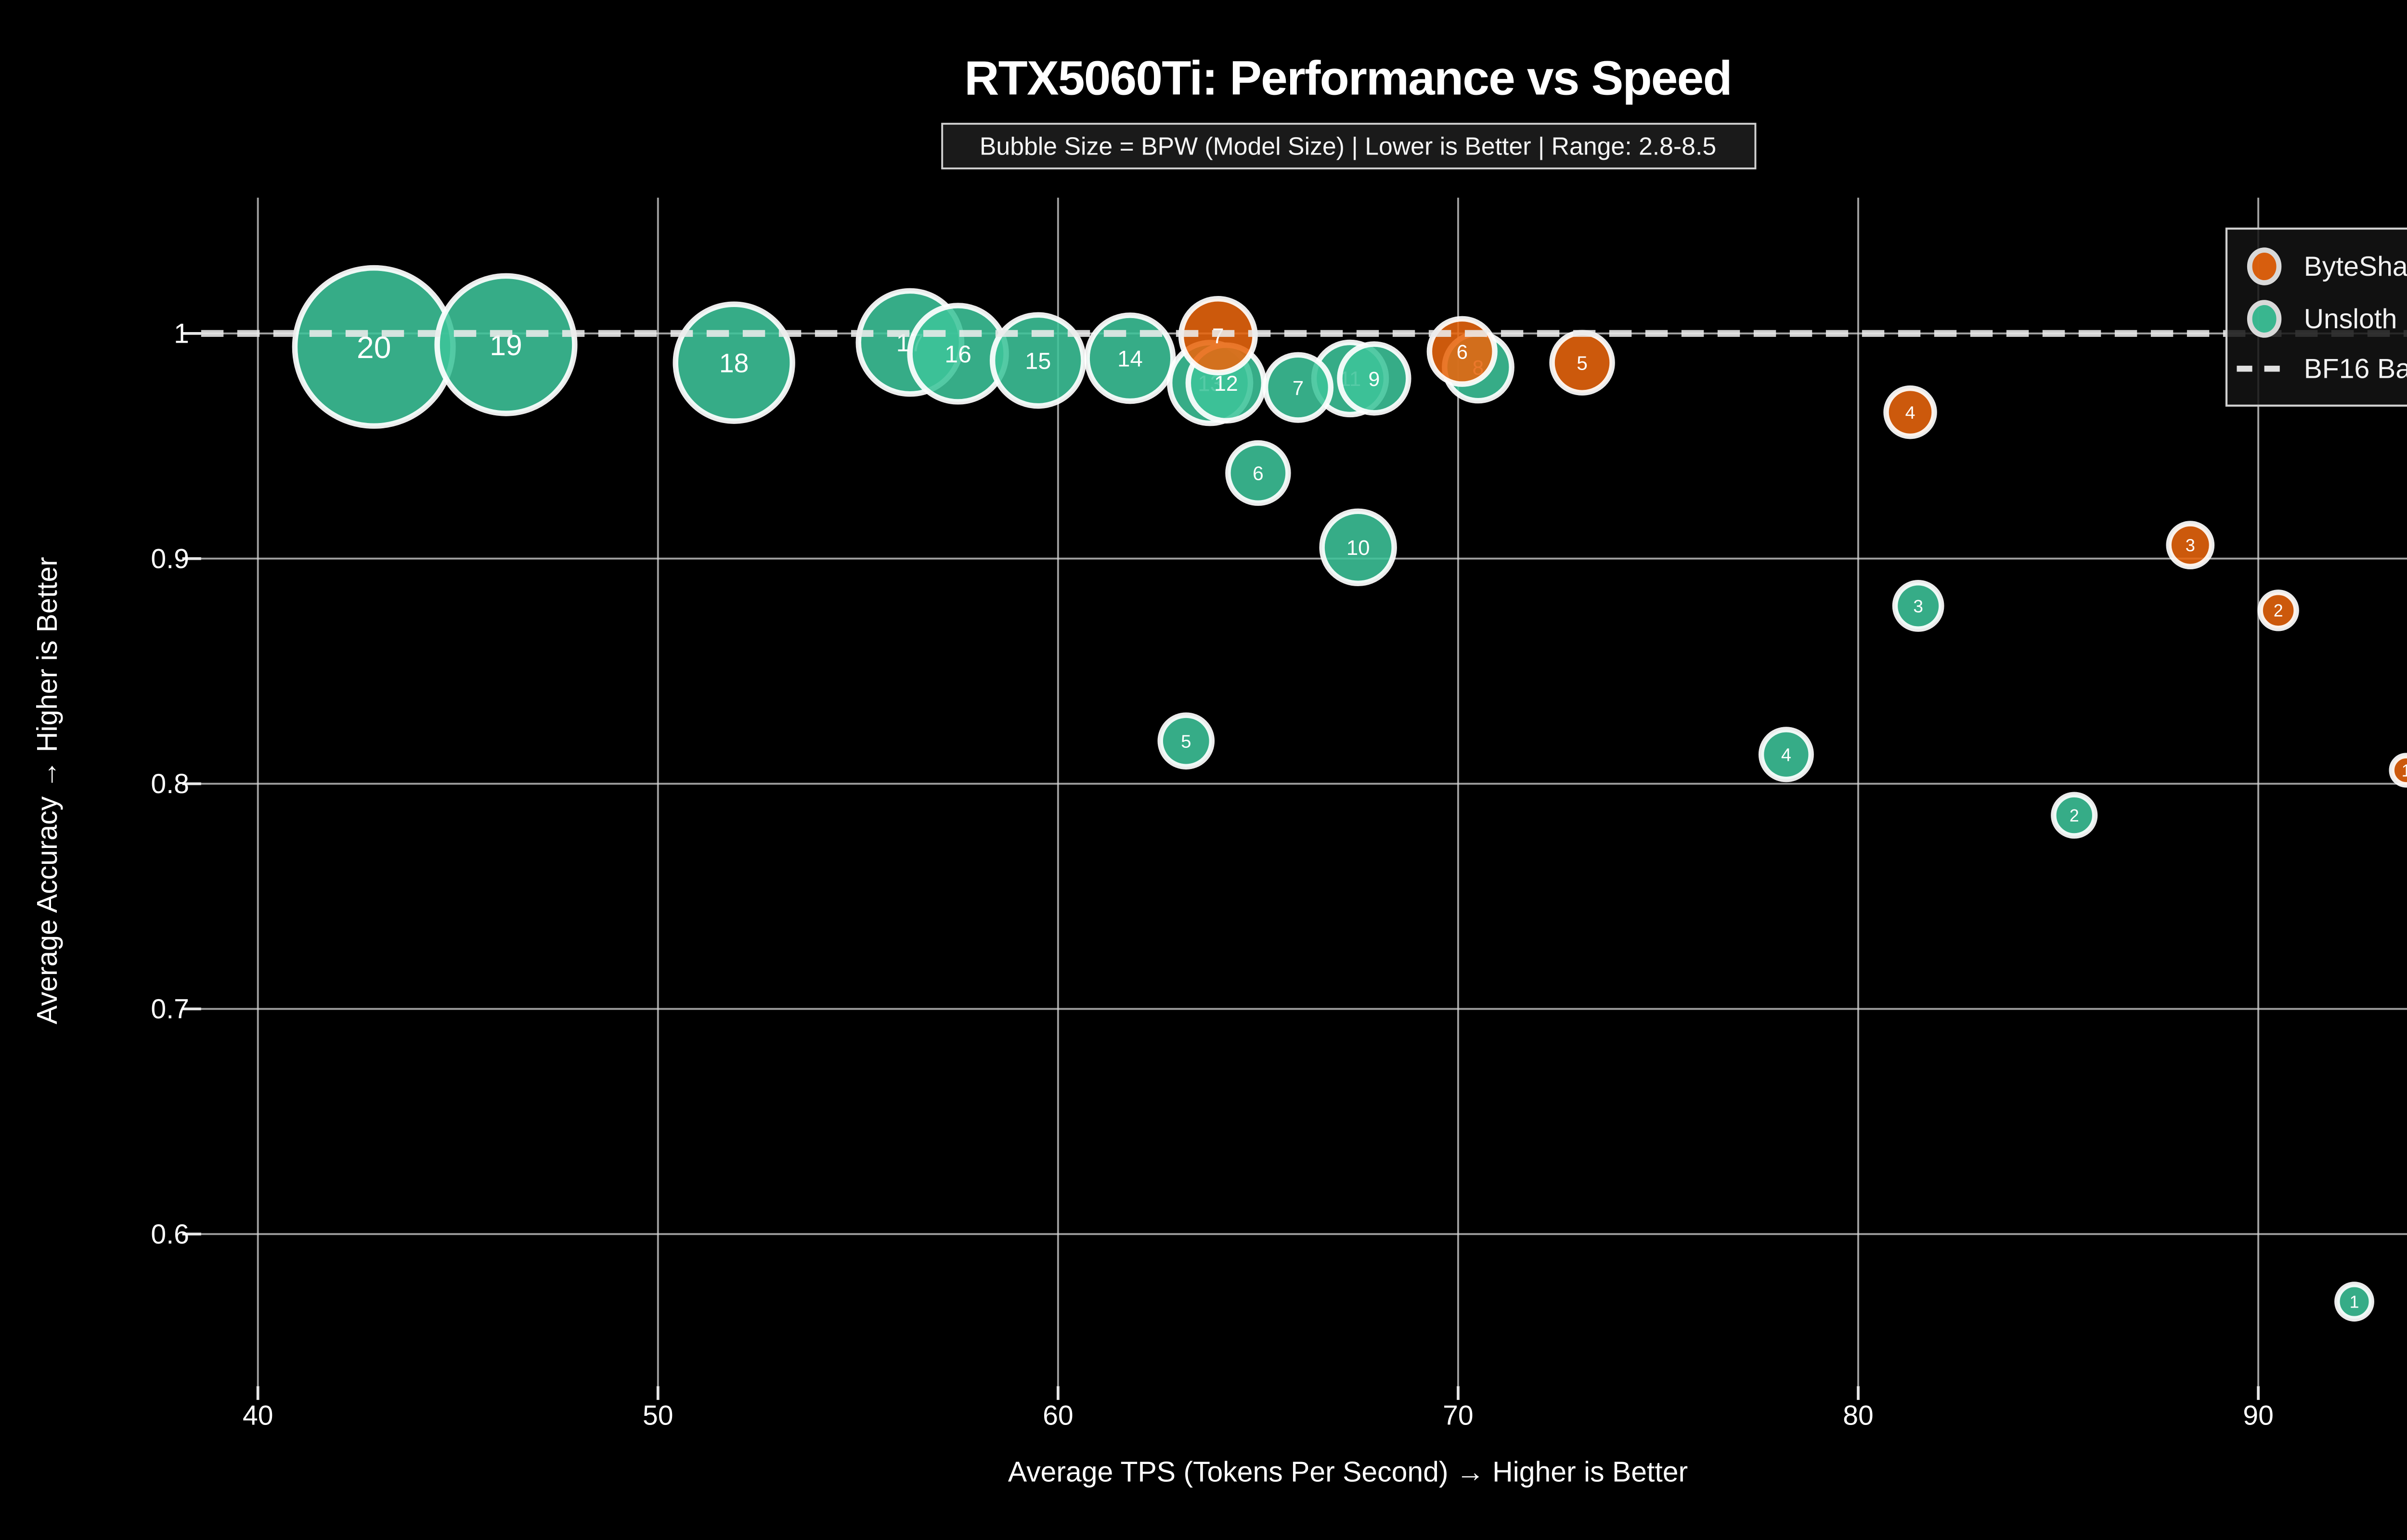 The width and height of the screenshot is (2407, 1540). I want to click on bubble-label-byteshape-3: 3, so click(2190, 545).